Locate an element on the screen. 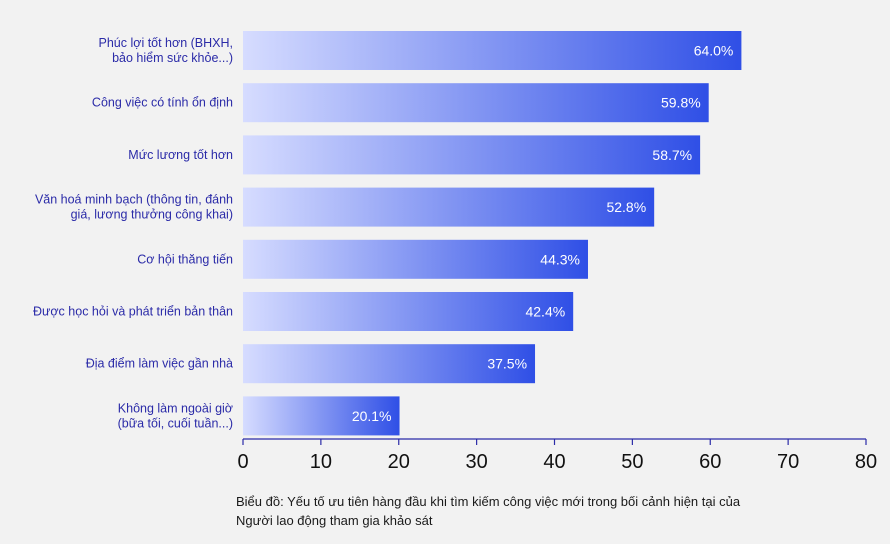  category-label: Công việc có tính ổn định is located at coordinates (162, 103).